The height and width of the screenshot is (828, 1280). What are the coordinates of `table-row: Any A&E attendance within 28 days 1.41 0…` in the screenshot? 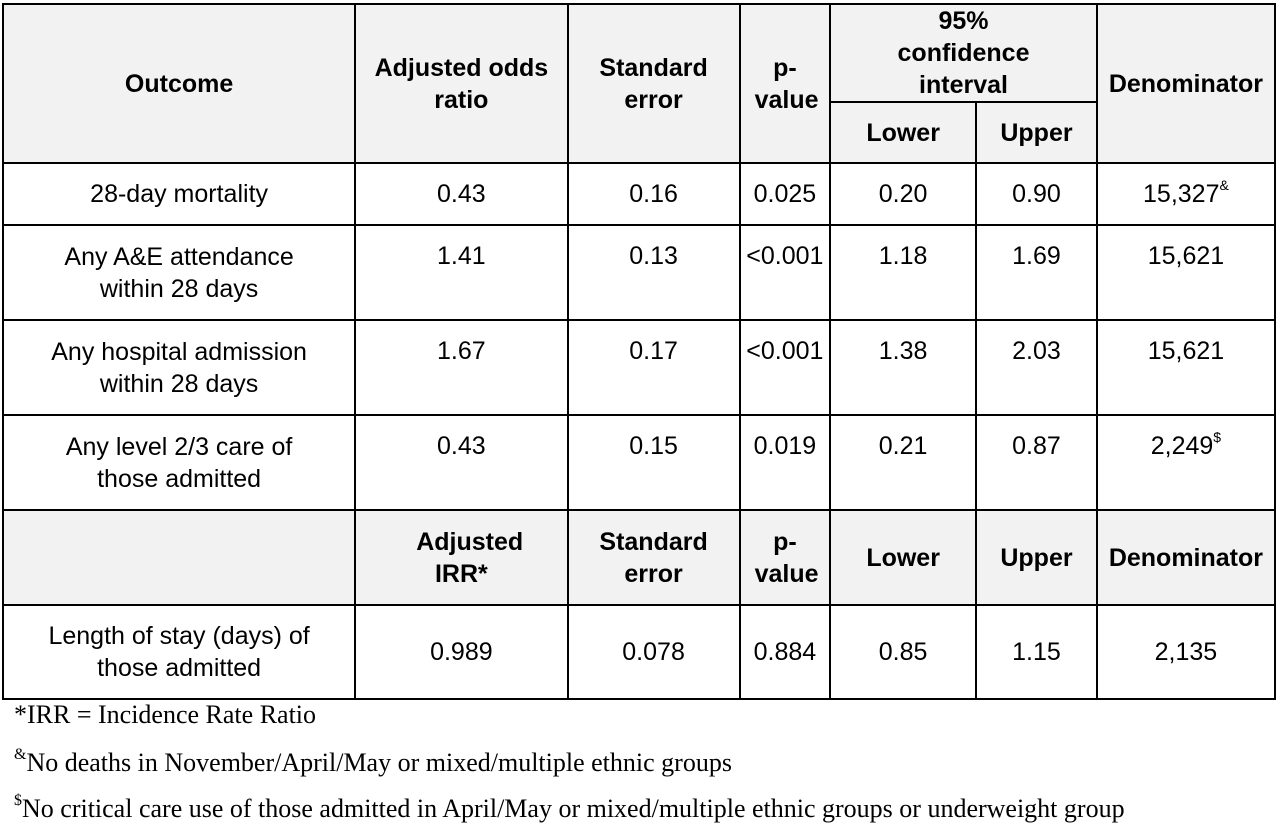 It's located at (639, 272).